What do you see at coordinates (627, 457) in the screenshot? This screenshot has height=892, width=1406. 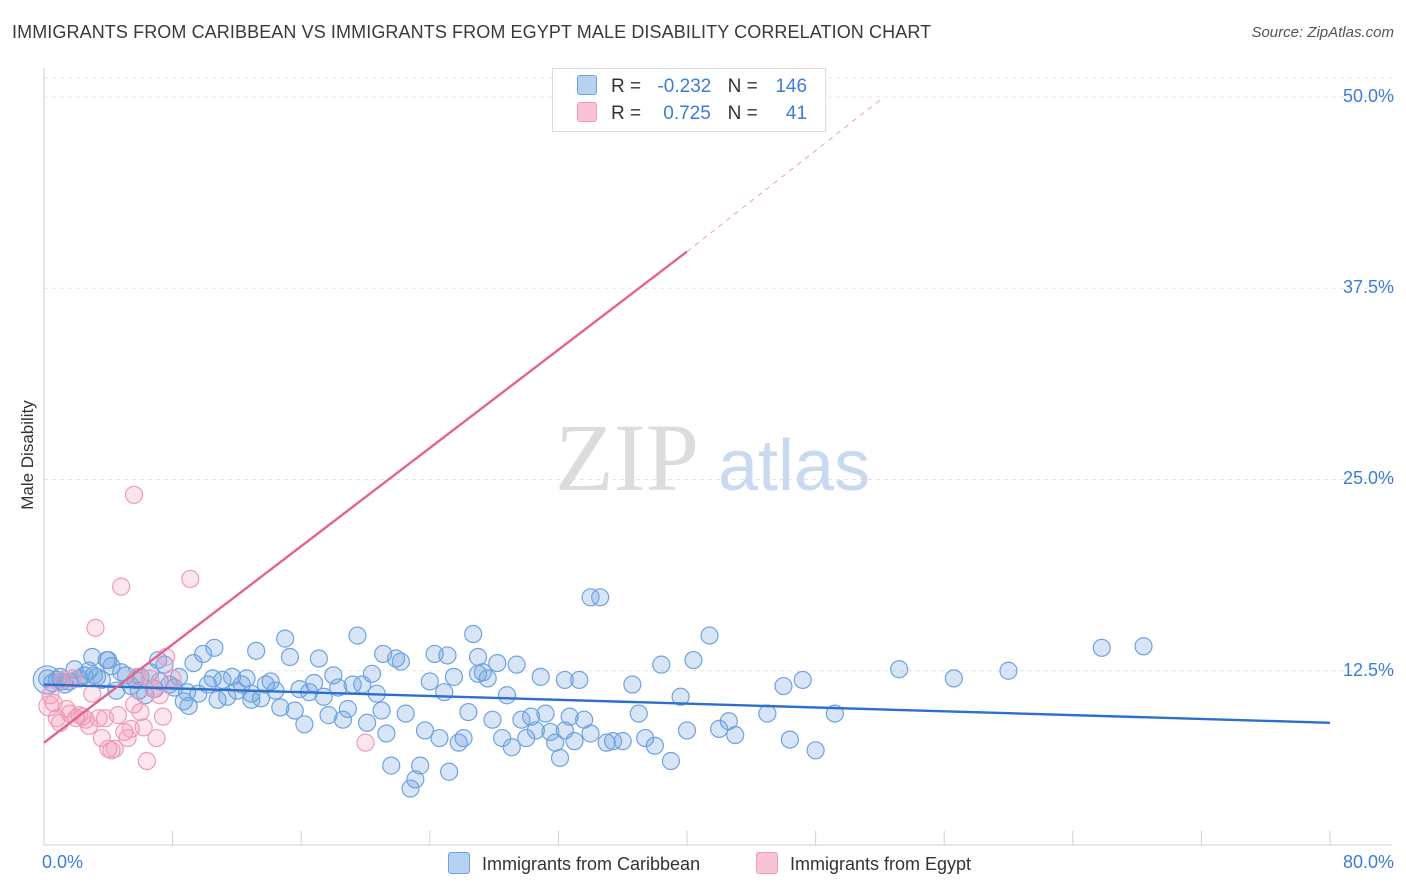 I see `watermark-zip: ZIP` at bounding box center [627, 457].